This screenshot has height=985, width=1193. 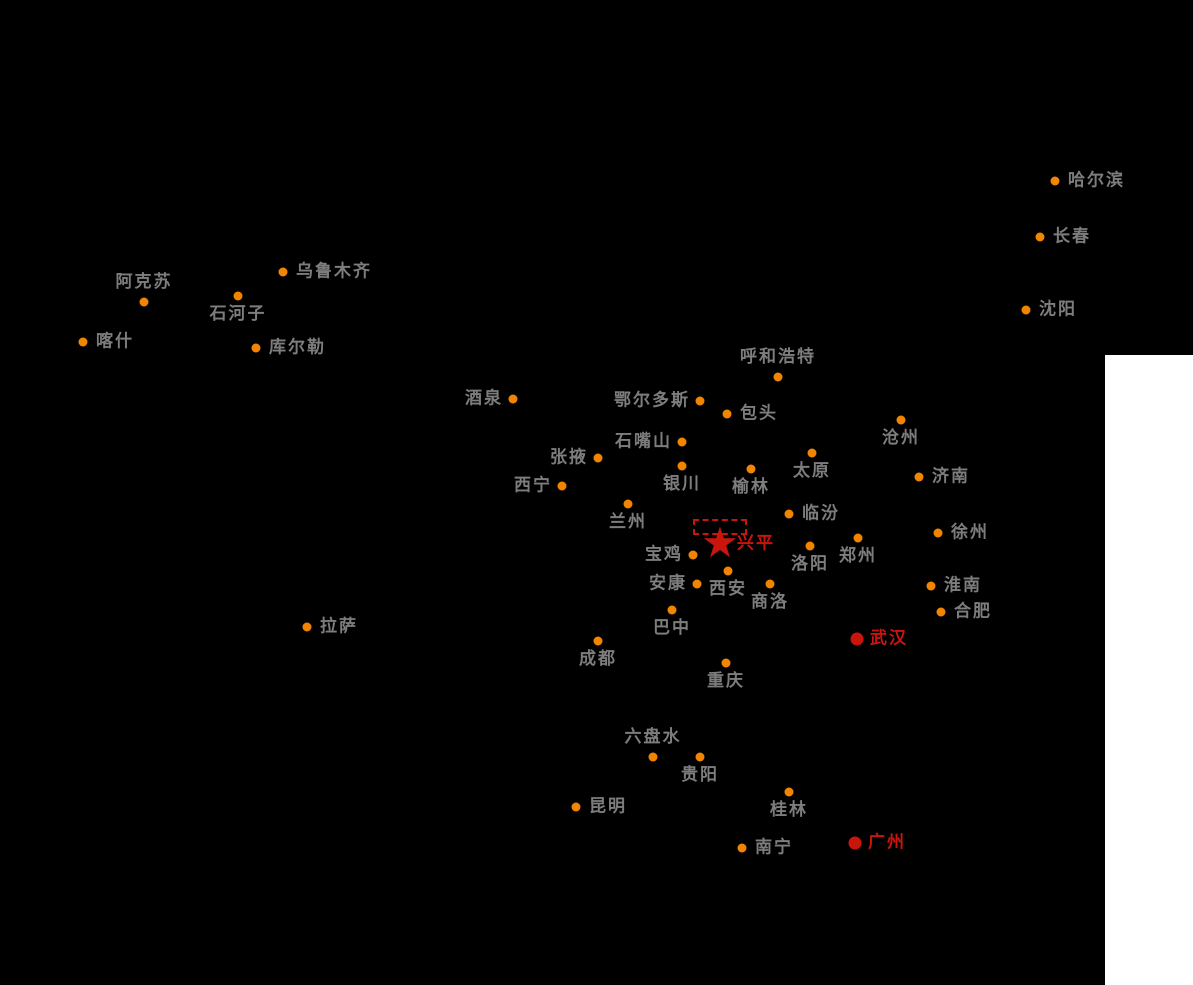 I want to click on city-label: 长春, so click(x=1072, y=236).